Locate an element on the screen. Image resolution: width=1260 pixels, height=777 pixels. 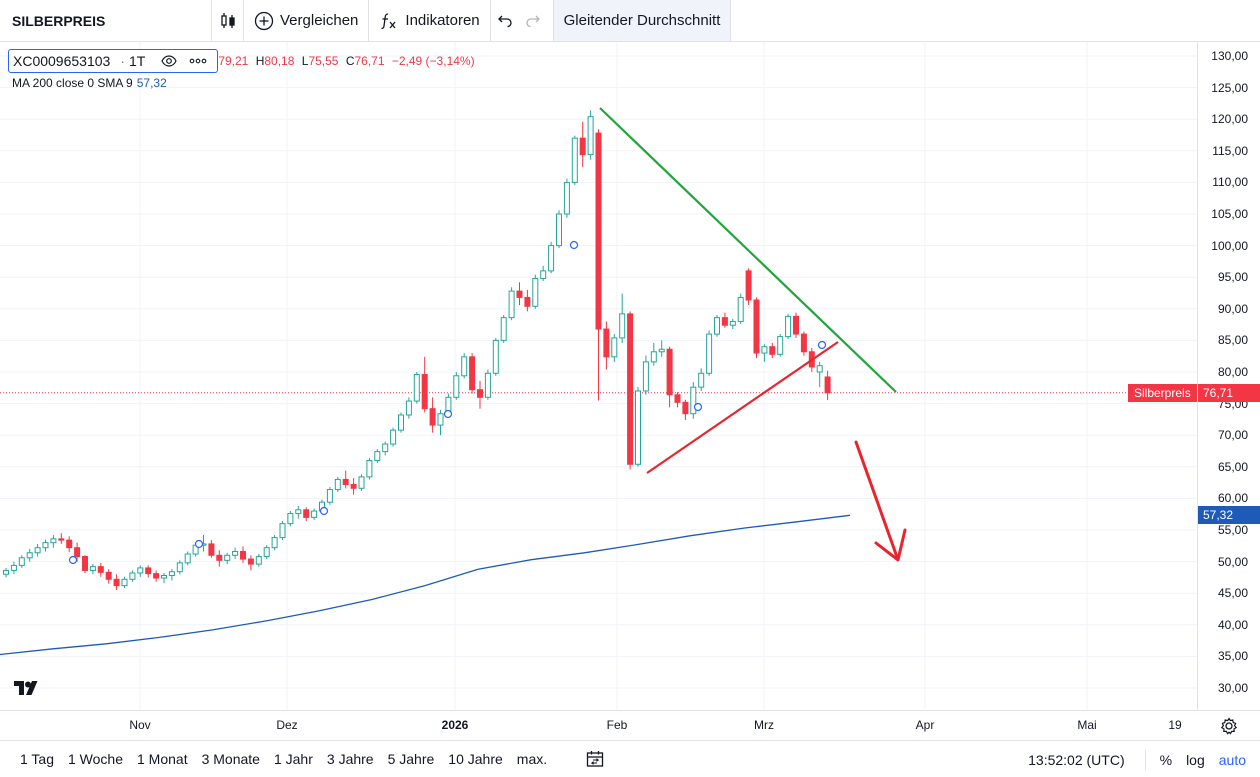
plus-circle-icon is located at coordinates (264, 21).